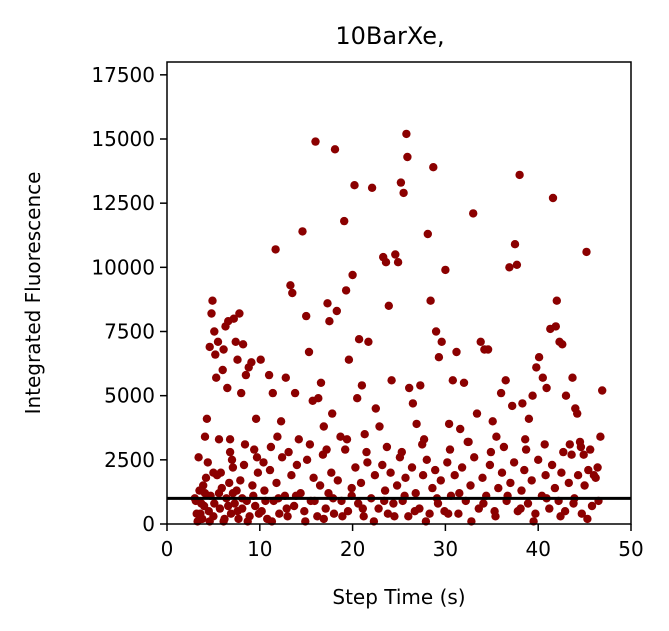  What do you see at coordinates (445, 549) in the screenshot?
I see `x-tick-label: 30` at bounding box center [445, 549].